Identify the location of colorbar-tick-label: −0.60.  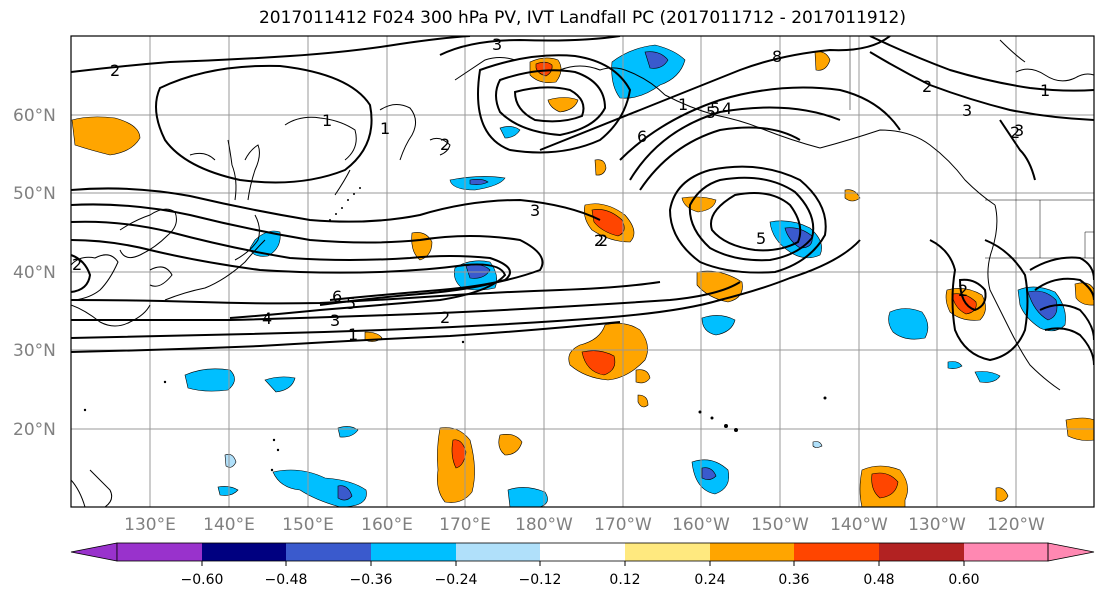
(202, 580).